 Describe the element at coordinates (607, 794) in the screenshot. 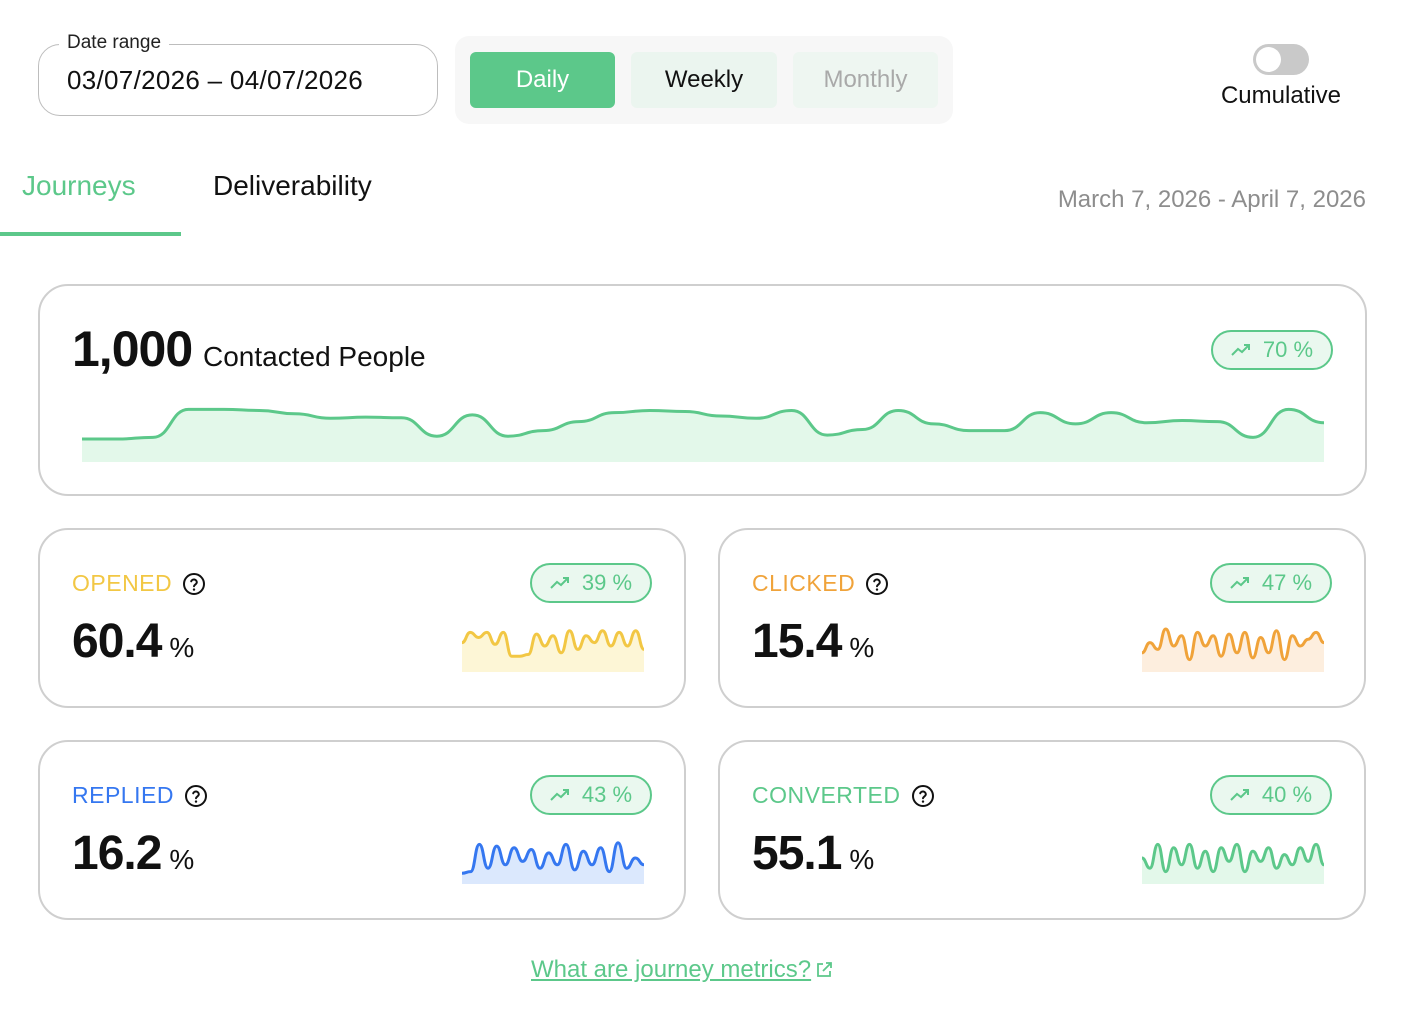

I see `replied-trend-value: 43 %` at that location.